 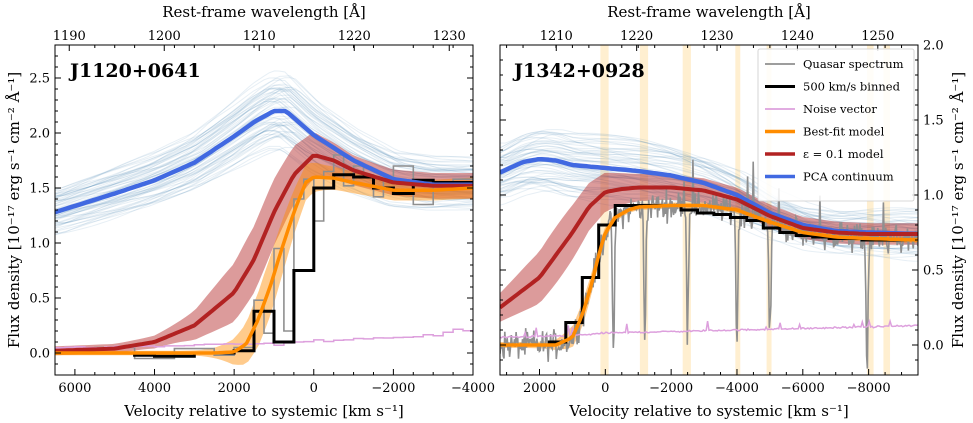 What do you see at coordinates (74, 388) in the screenshot?
I see `x-tick-label: 6000` at bounding box center [74, 388].